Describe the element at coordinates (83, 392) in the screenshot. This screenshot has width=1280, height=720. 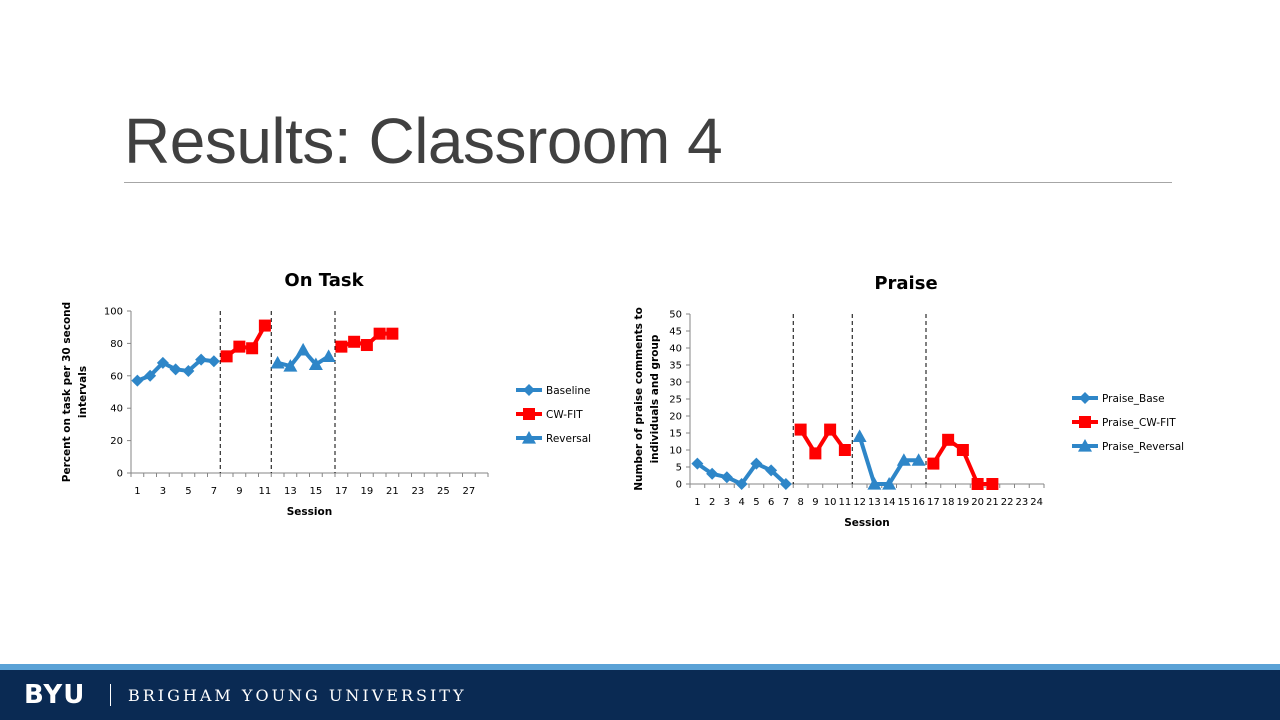
I see `y-axis-label: intervals` at that location.